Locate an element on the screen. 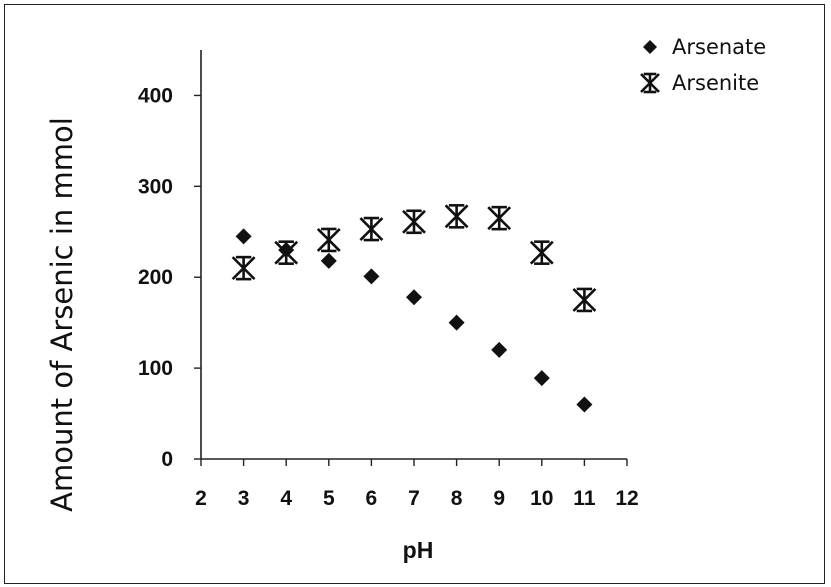 Image resolution: width=831 pixels, height=587 pixels. x-tick-label: 6 is located at coordinates (372, 498).